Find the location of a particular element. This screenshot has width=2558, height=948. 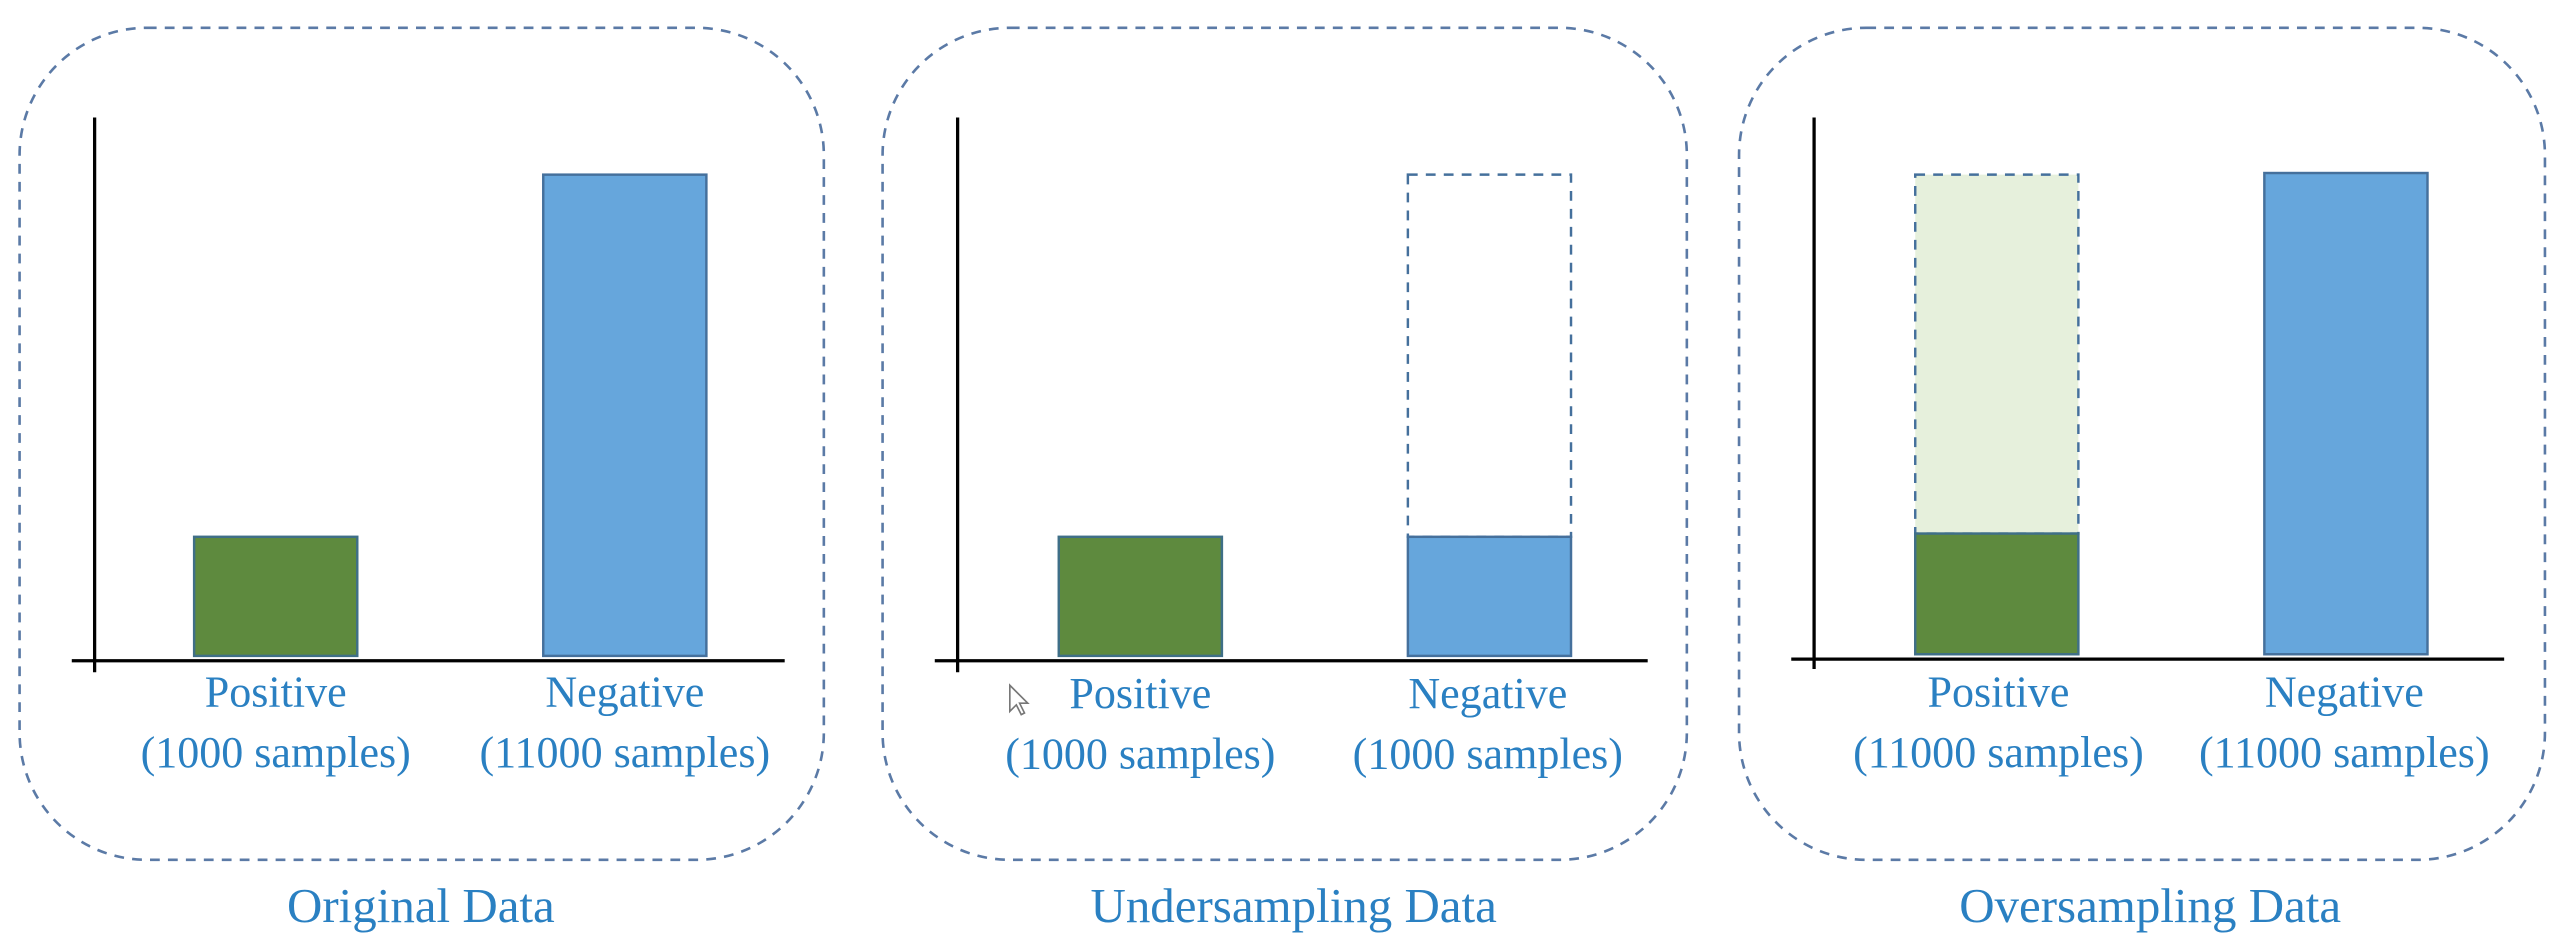

added-bar is located at coordinates (1997, 354).